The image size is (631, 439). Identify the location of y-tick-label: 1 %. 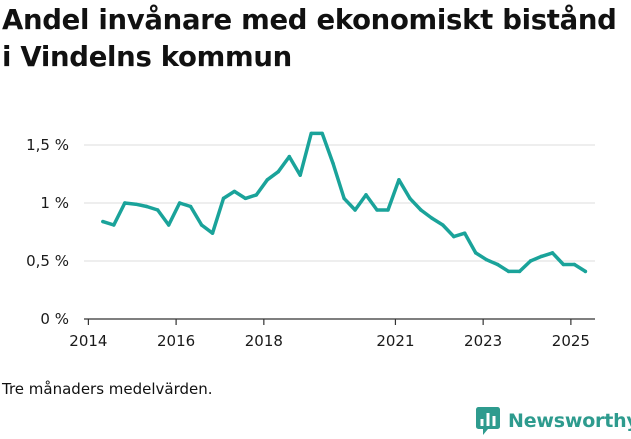
(54, 203).